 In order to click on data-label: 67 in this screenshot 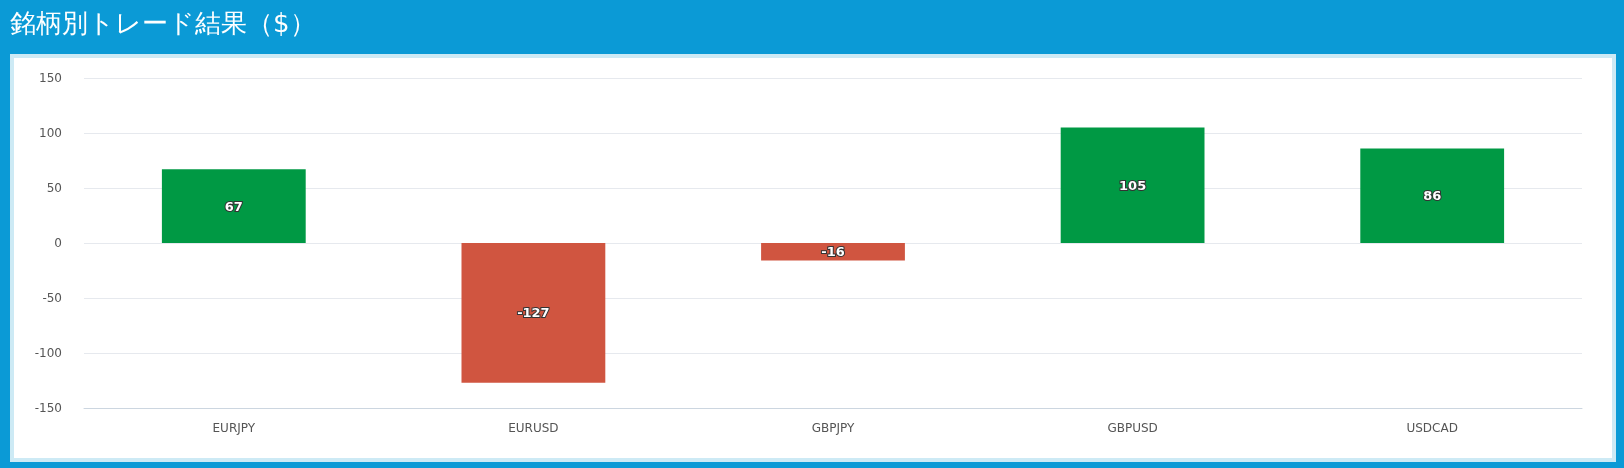, I will do `click(233, 206)`.